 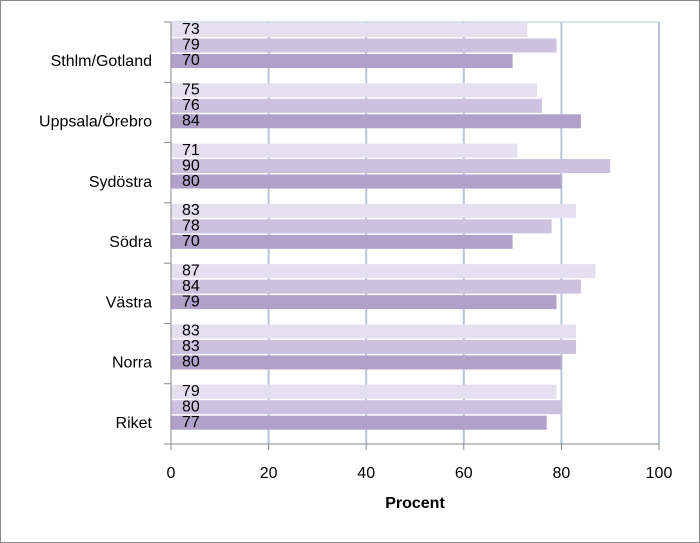 I want to click on x-tick-label: 80, so click(x=562, y=473).